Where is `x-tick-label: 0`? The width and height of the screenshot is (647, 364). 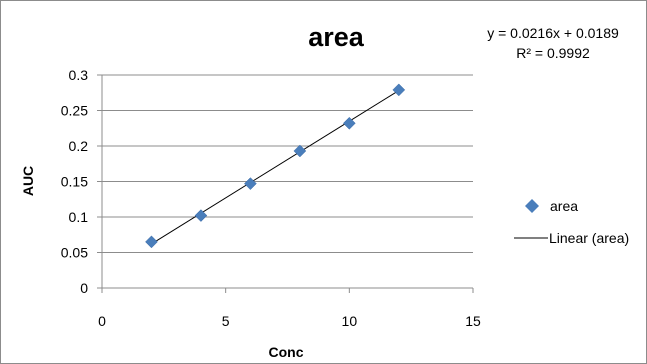
x-tick-label: 0 is located at coordinates (102, 321).